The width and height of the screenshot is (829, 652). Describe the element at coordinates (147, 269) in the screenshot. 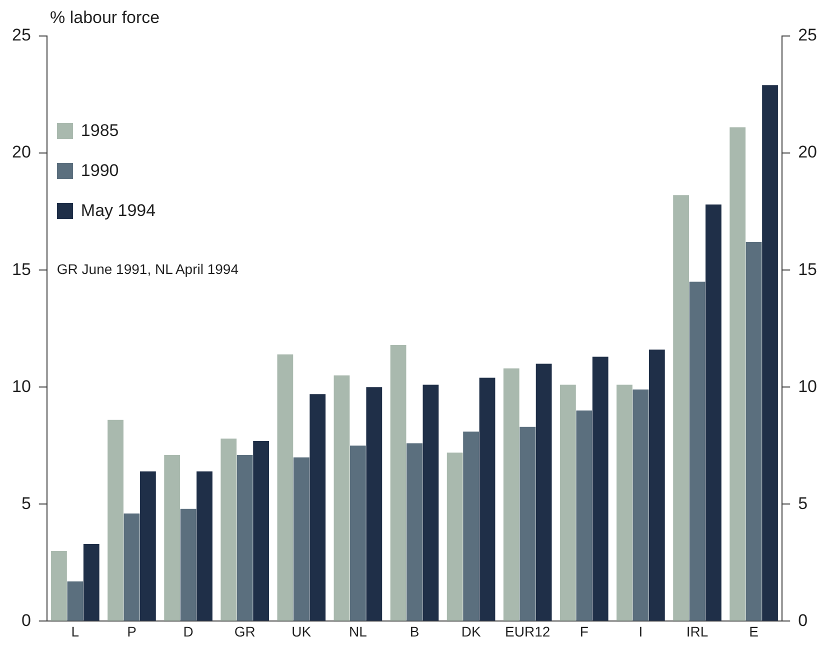

I see `annotation: GR June 1991, NL April 1994` at that location.